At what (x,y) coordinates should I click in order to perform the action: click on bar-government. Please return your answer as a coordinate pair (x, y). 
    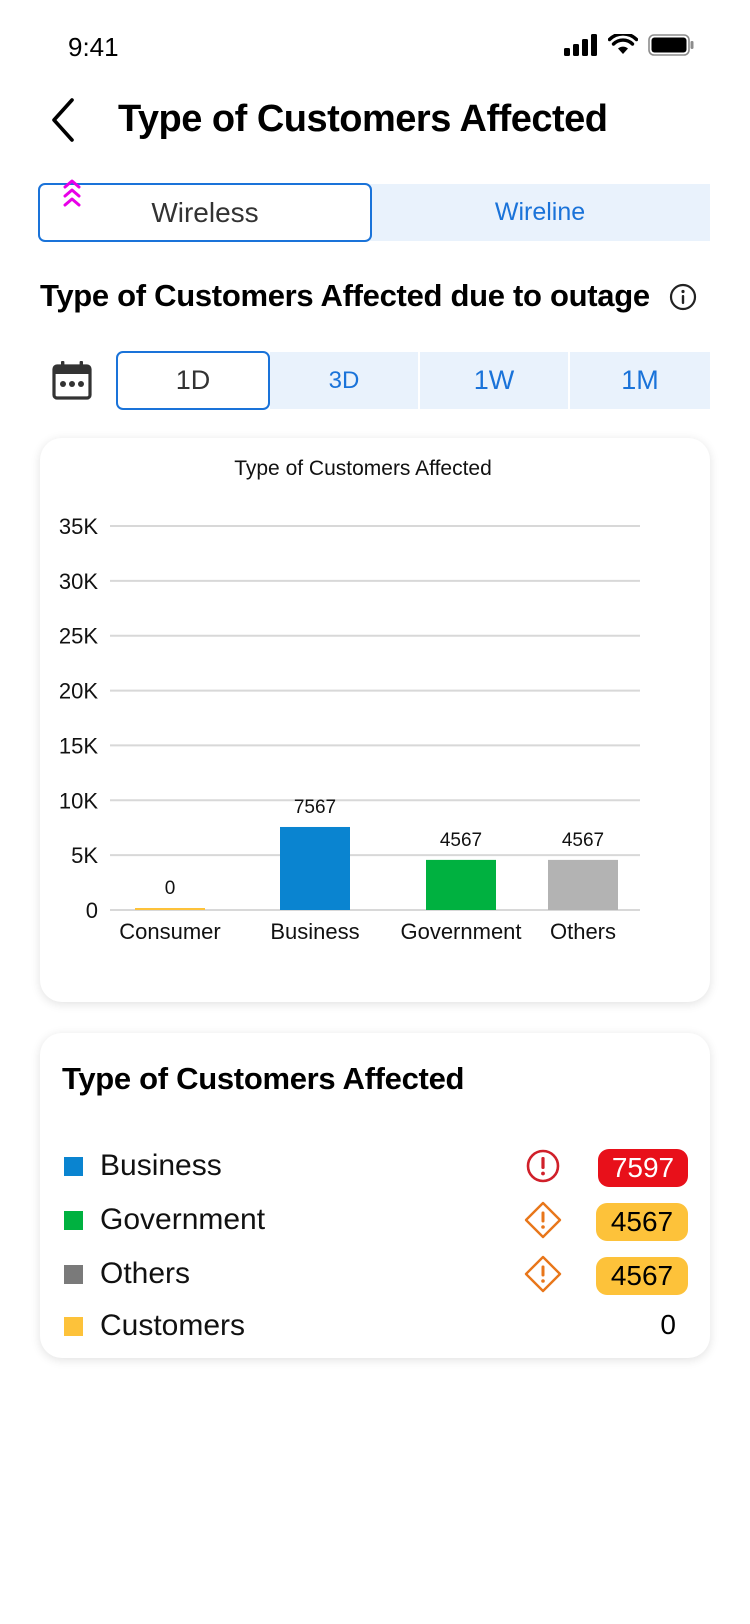
    Looking at the image, I should click on (461, 884).